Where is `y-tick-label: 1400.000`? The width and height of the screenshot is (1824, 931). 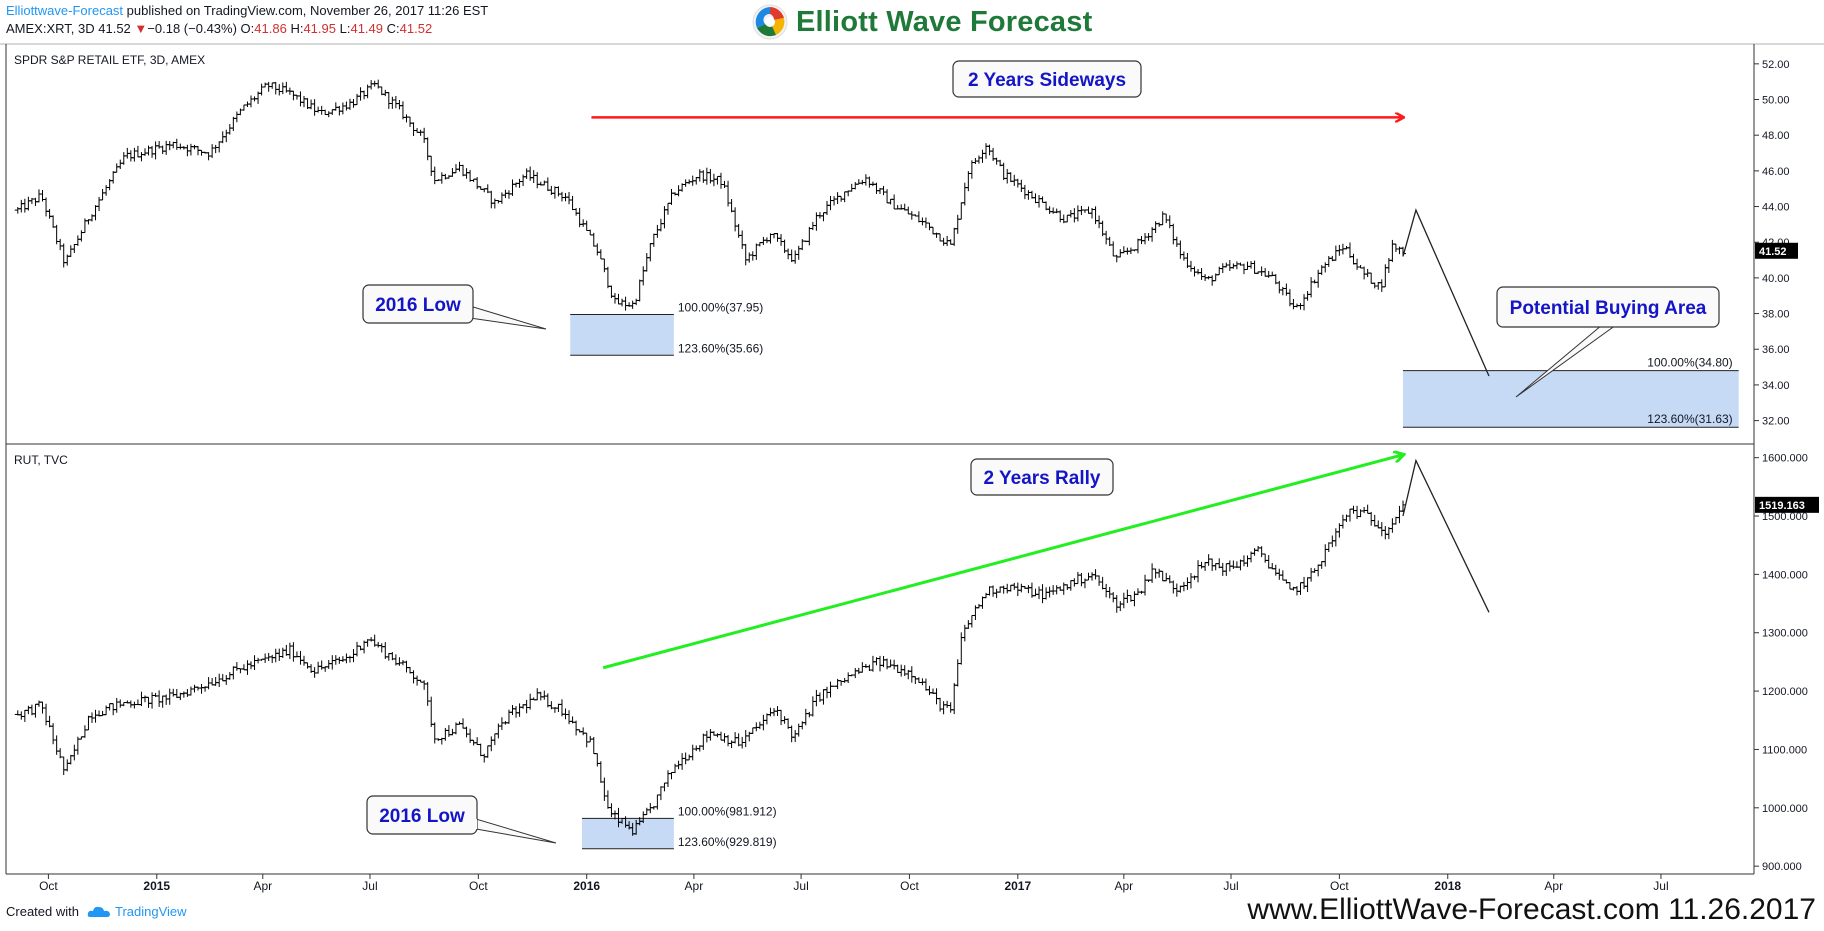 y-tick-label: 1400.000 is located at coordinates (1785, 575).